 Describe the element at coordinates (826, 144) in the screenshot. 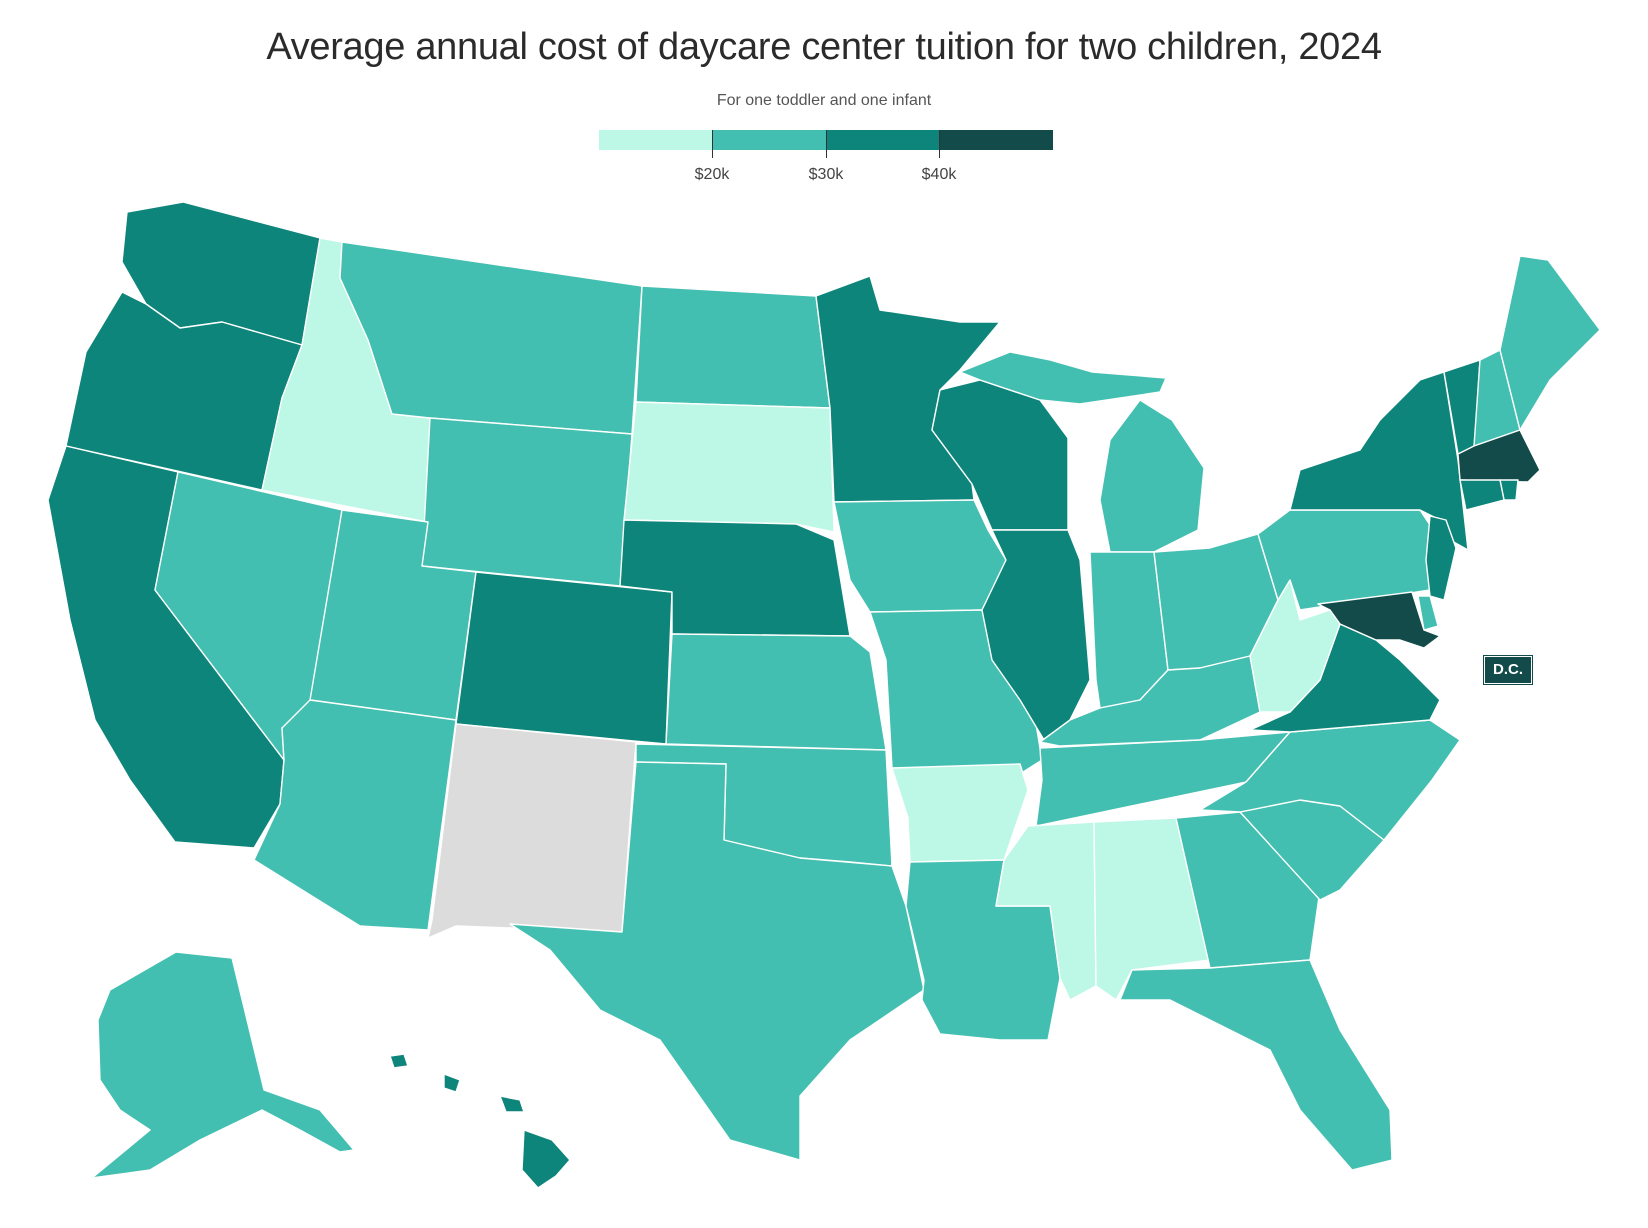

I see `legend-tick-30k` at that location.